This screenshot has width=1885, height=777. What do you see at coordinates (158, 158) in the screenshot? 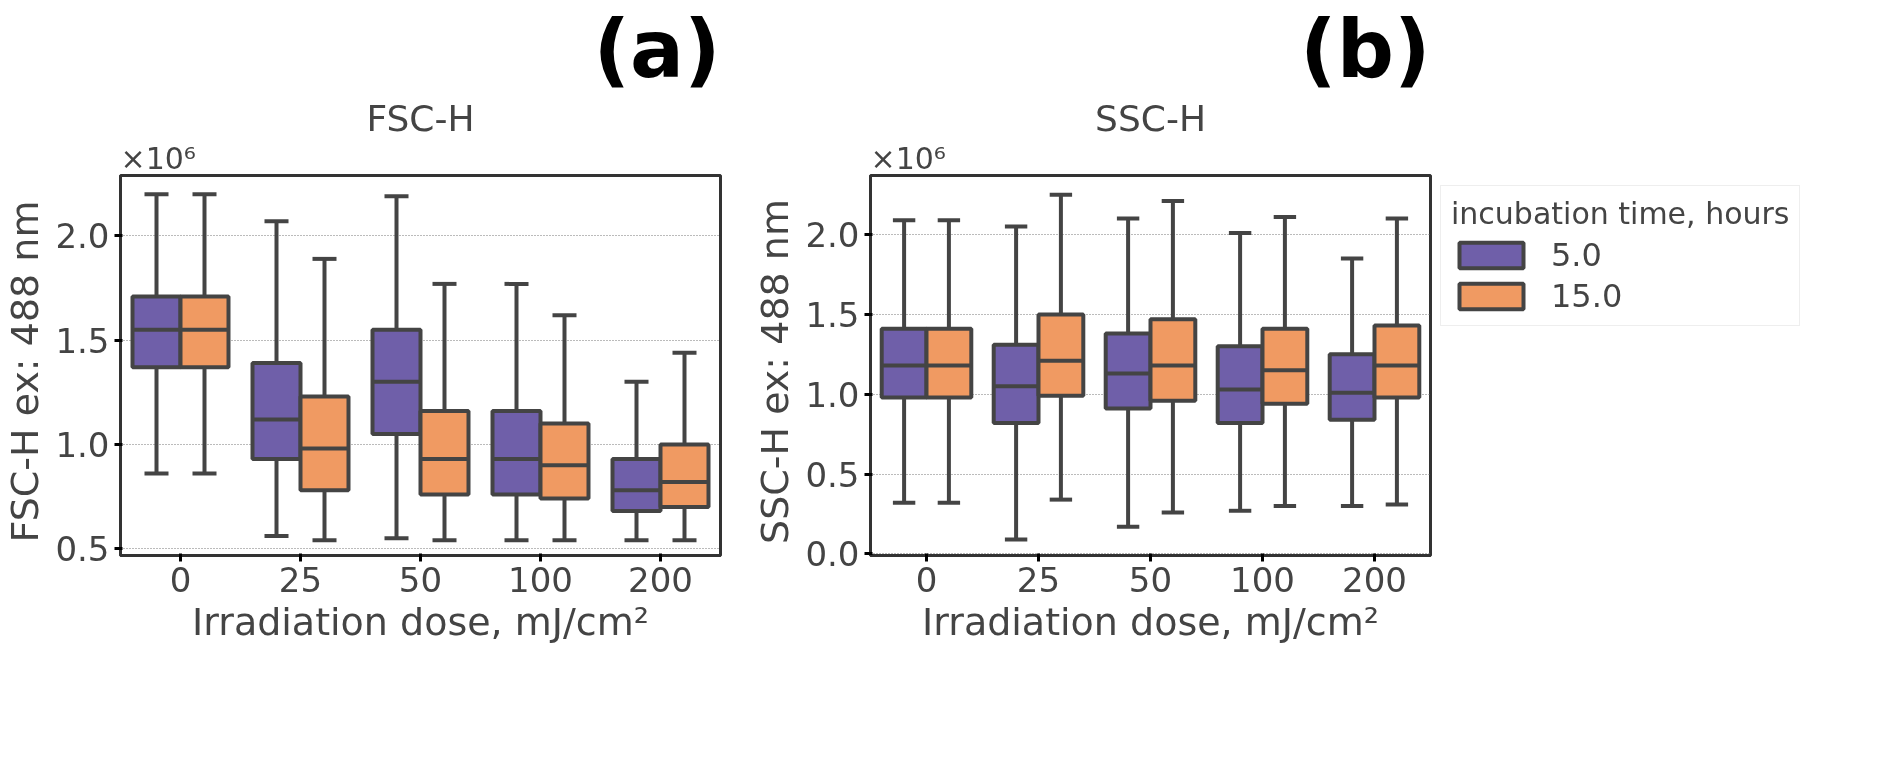
I see `annotation: ×10⁶` at bounding box center [158, 158].